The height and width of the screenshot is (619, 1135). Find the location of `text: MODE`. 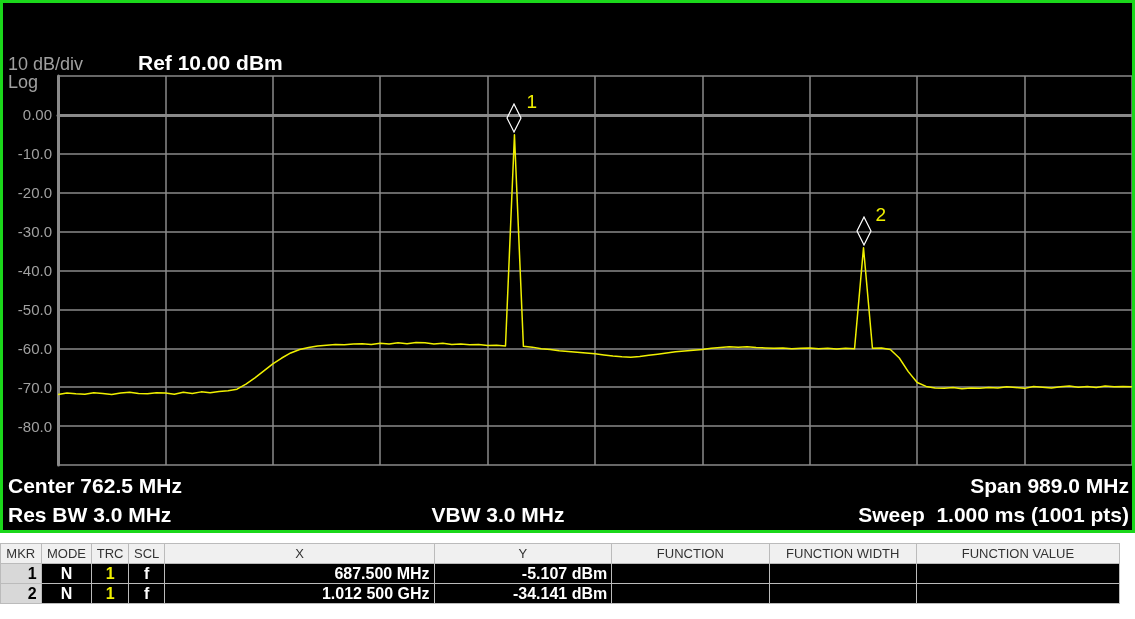

text: MODE is located at coordinates (66, 553).